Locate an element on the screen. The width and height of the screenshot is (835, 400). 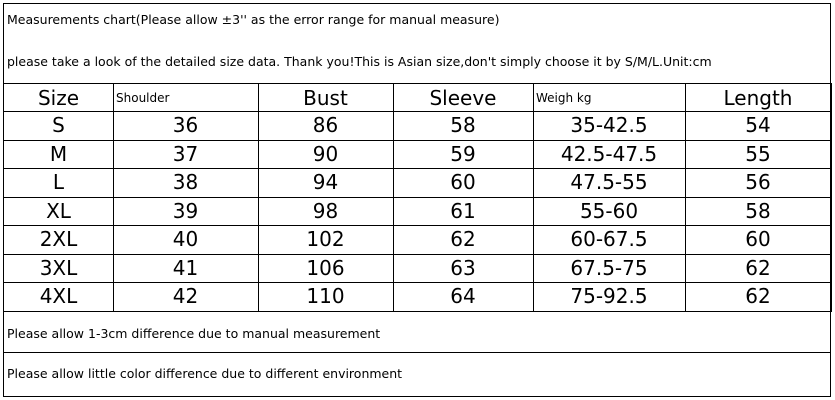
column-header: Shoulder is located at coordinates (186, 97).